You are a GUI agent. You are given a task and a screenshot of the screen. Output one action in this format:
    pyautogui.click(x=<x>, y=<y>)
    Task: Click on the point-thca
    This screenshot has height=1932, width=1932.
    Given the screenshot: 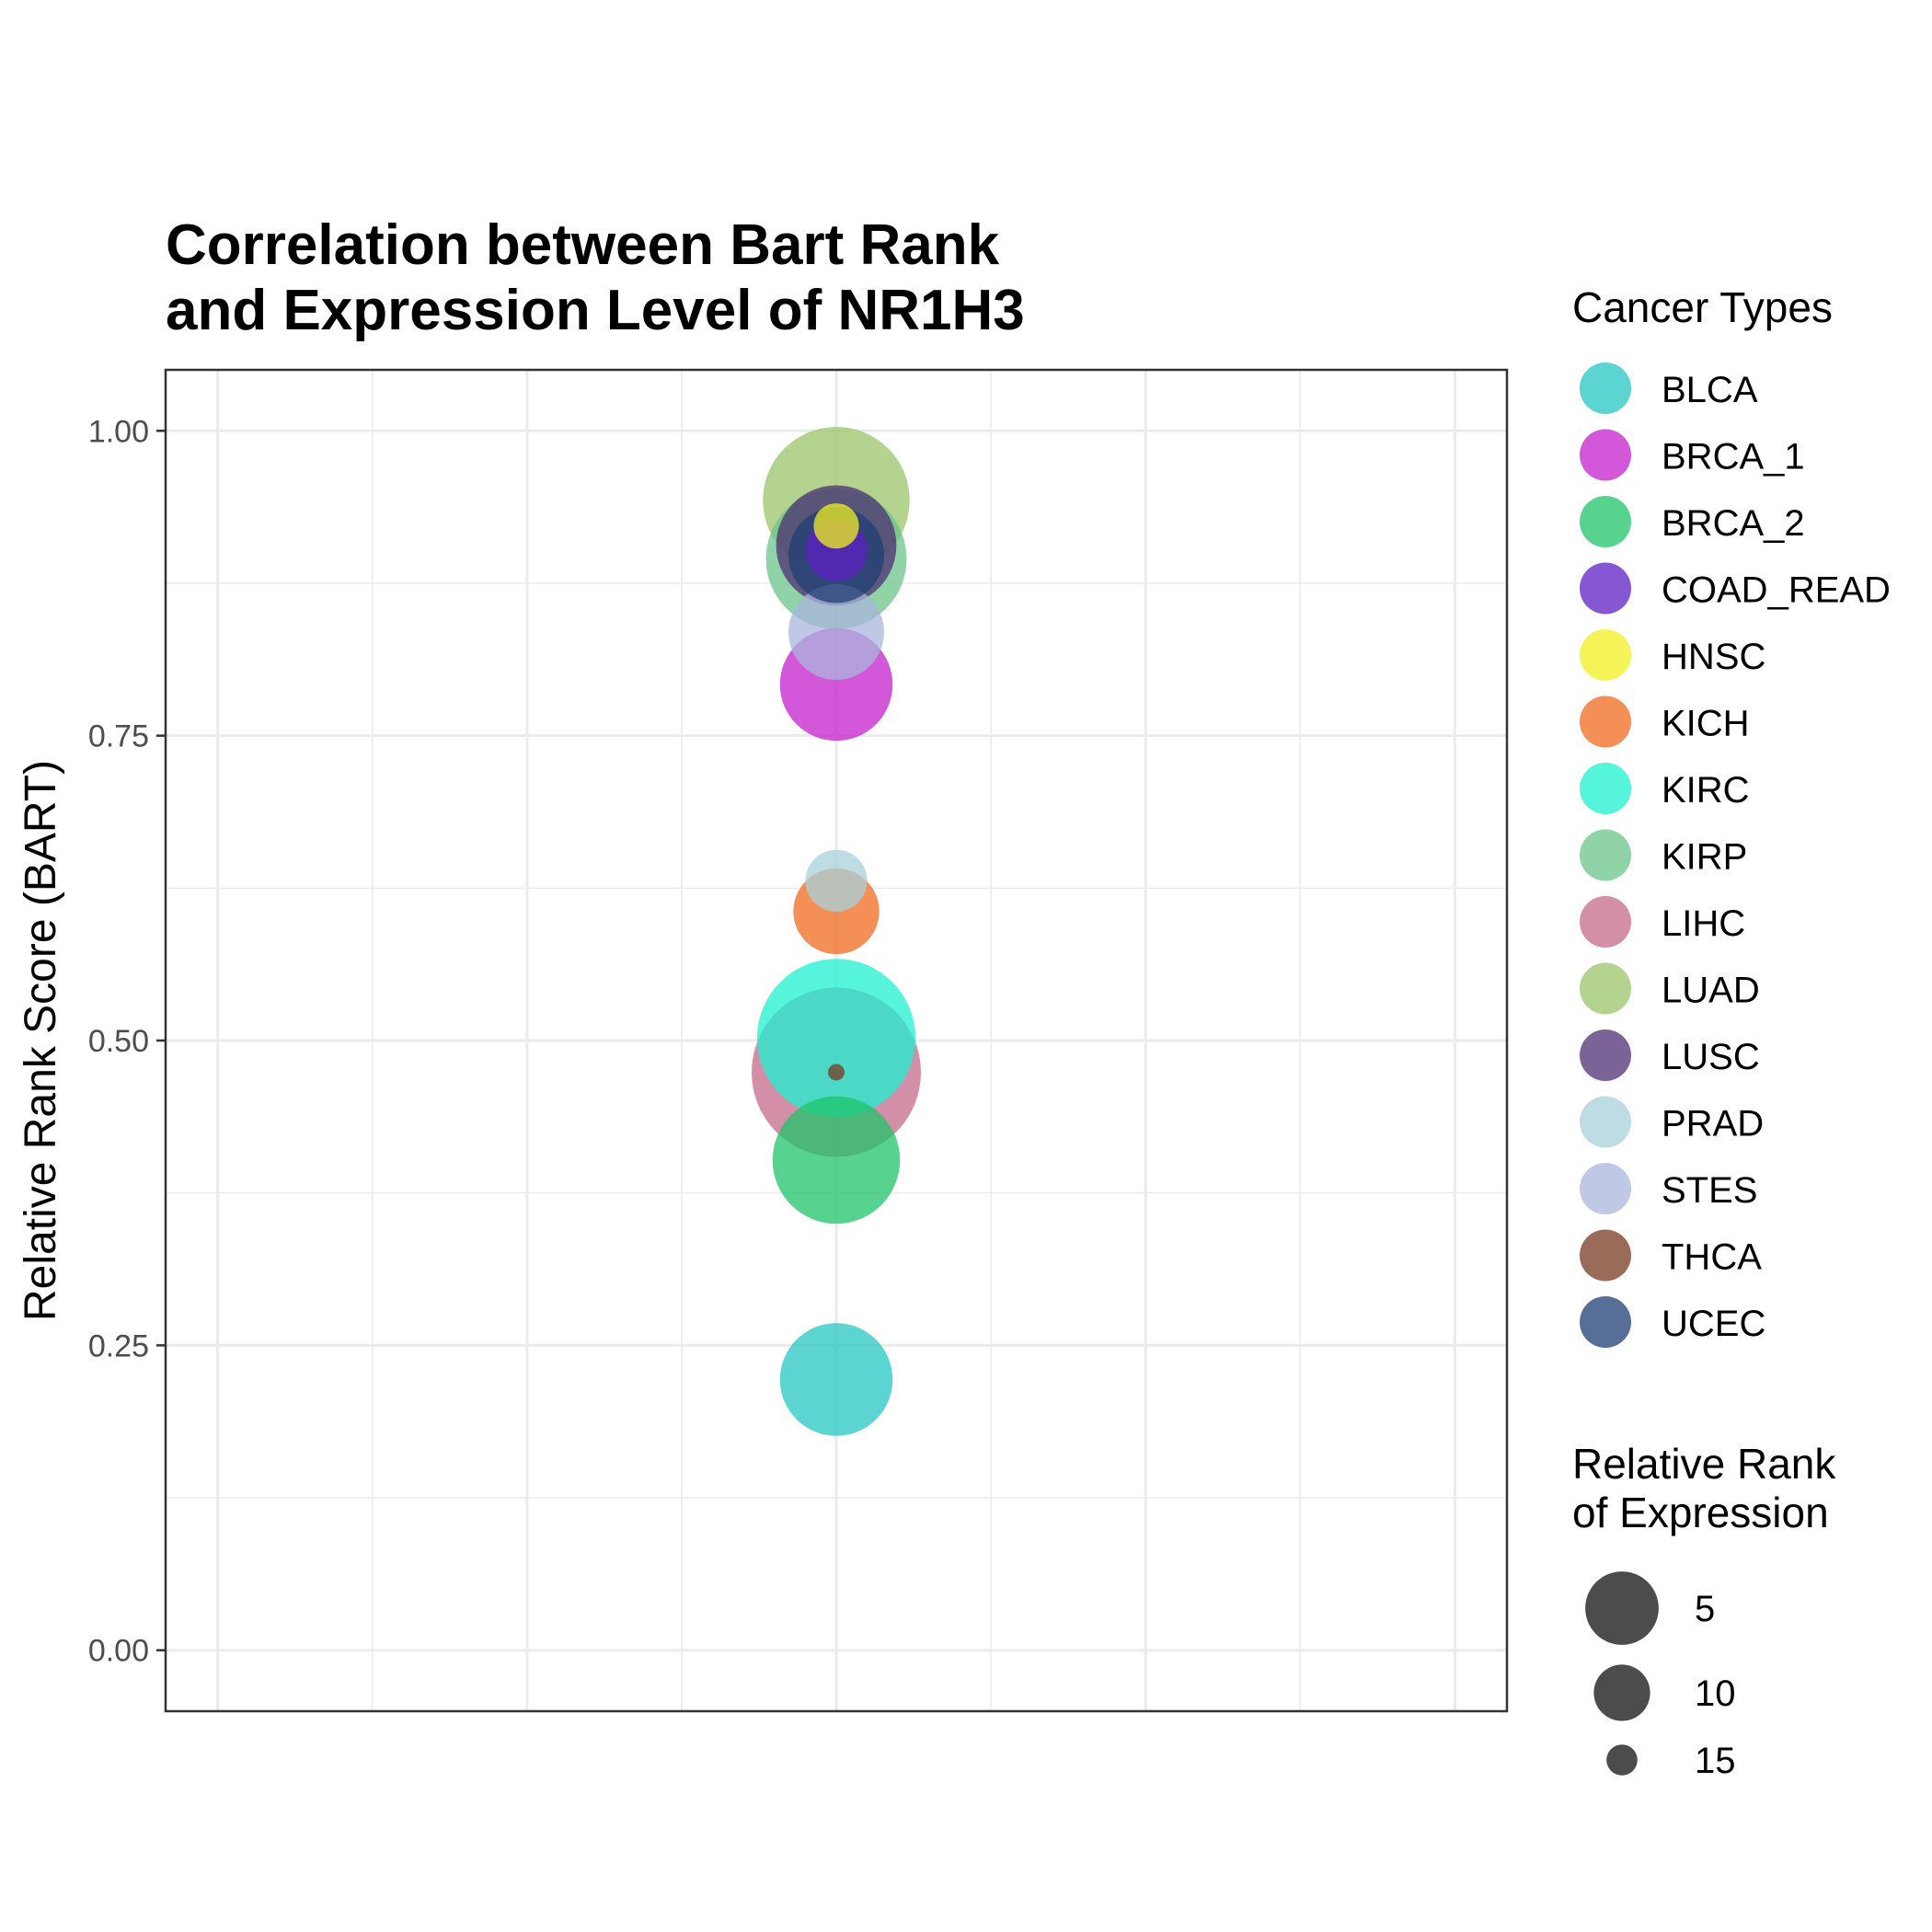 What is the action you would take?
    pyautogui.click(x=836, y=1072)
    